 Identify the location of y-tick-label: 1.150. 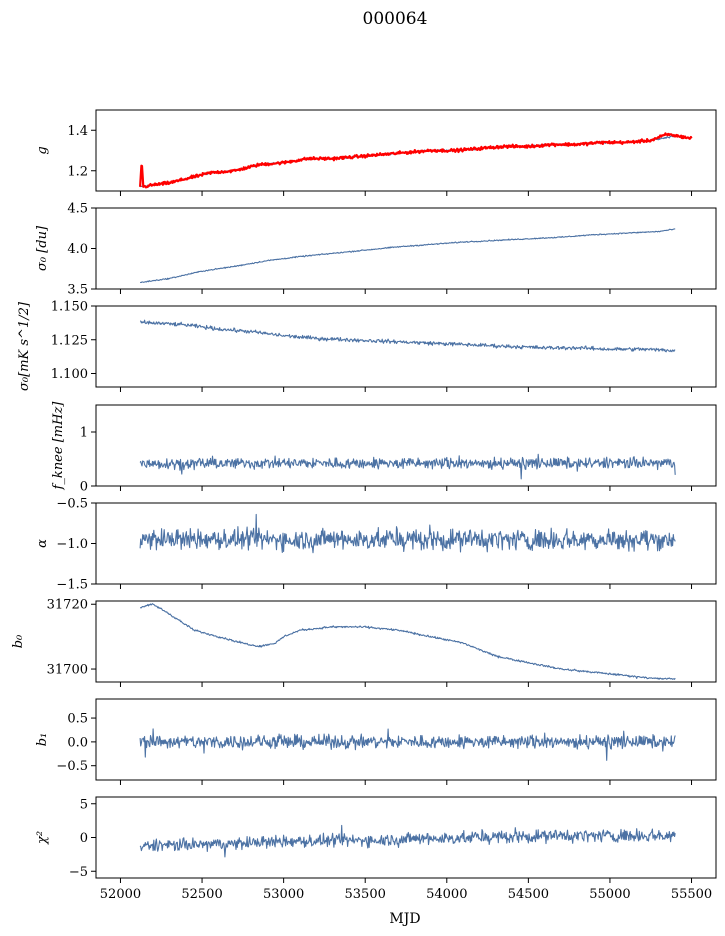
(69, 307).